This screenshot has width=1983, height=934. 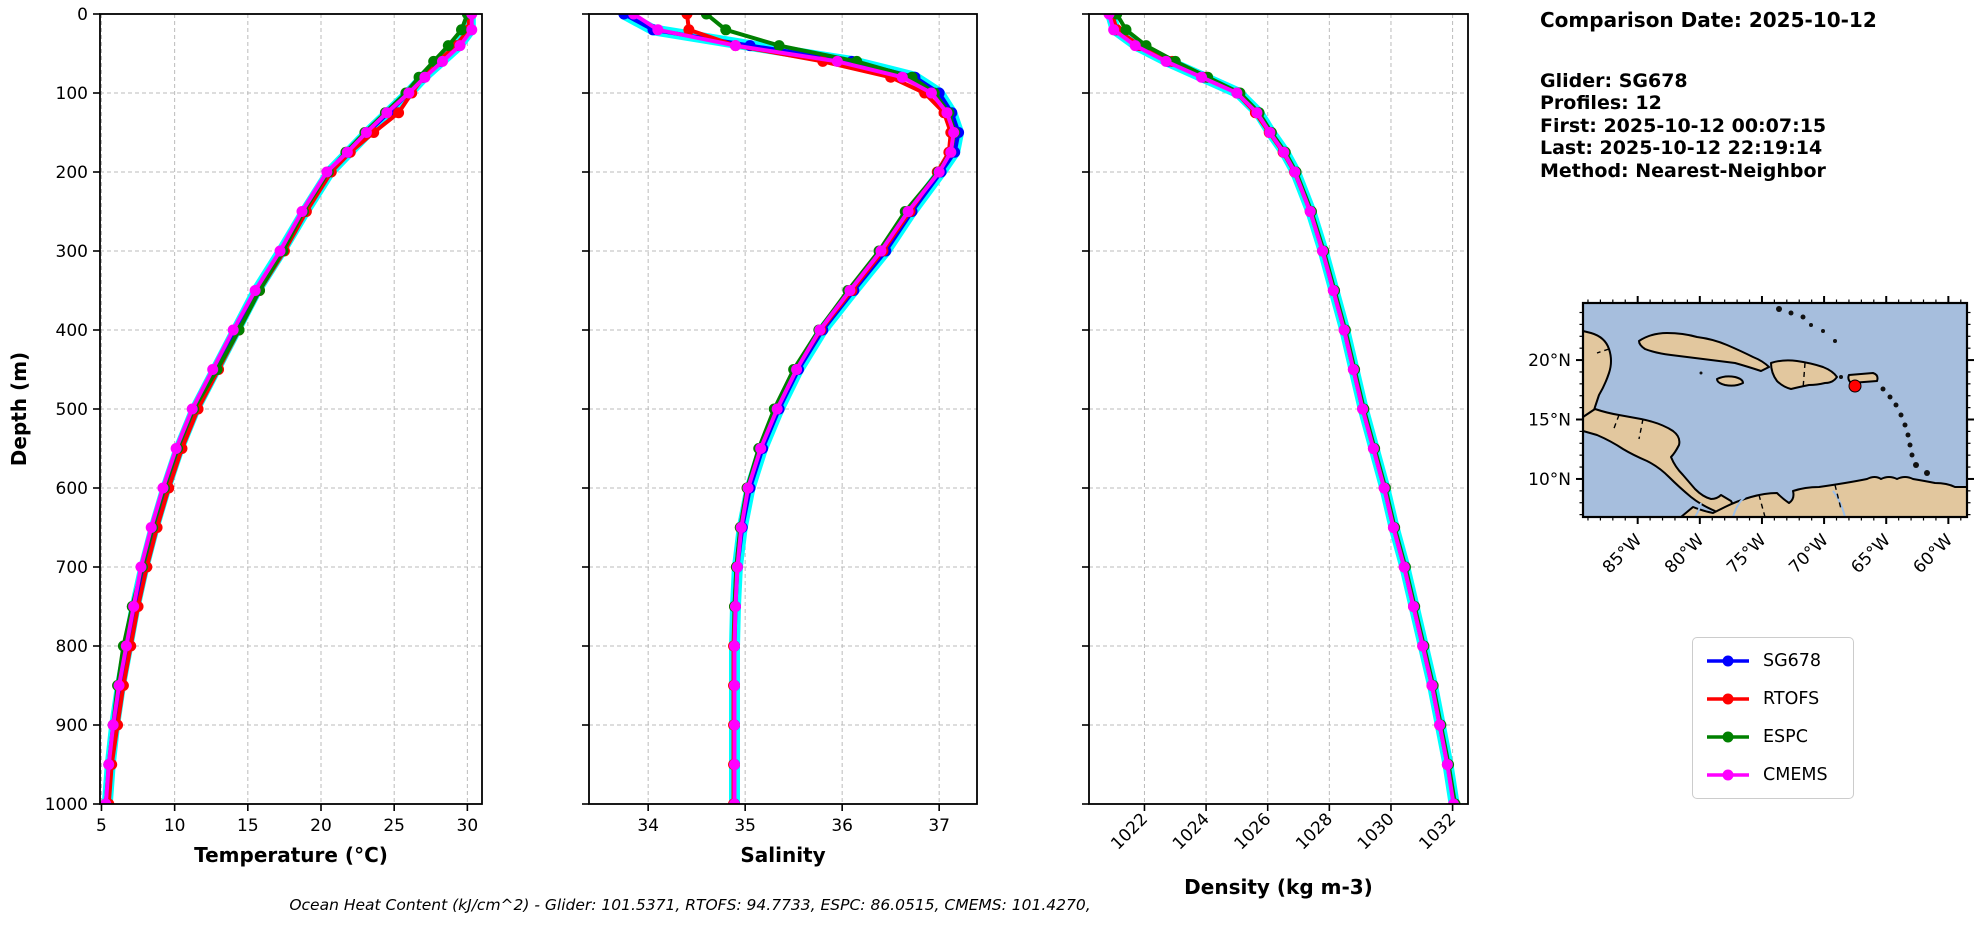 What do you see at coordinates (1792, 661) in the screenshot?
I see `legend-label: SG678` at bounding box center [1792, 661].